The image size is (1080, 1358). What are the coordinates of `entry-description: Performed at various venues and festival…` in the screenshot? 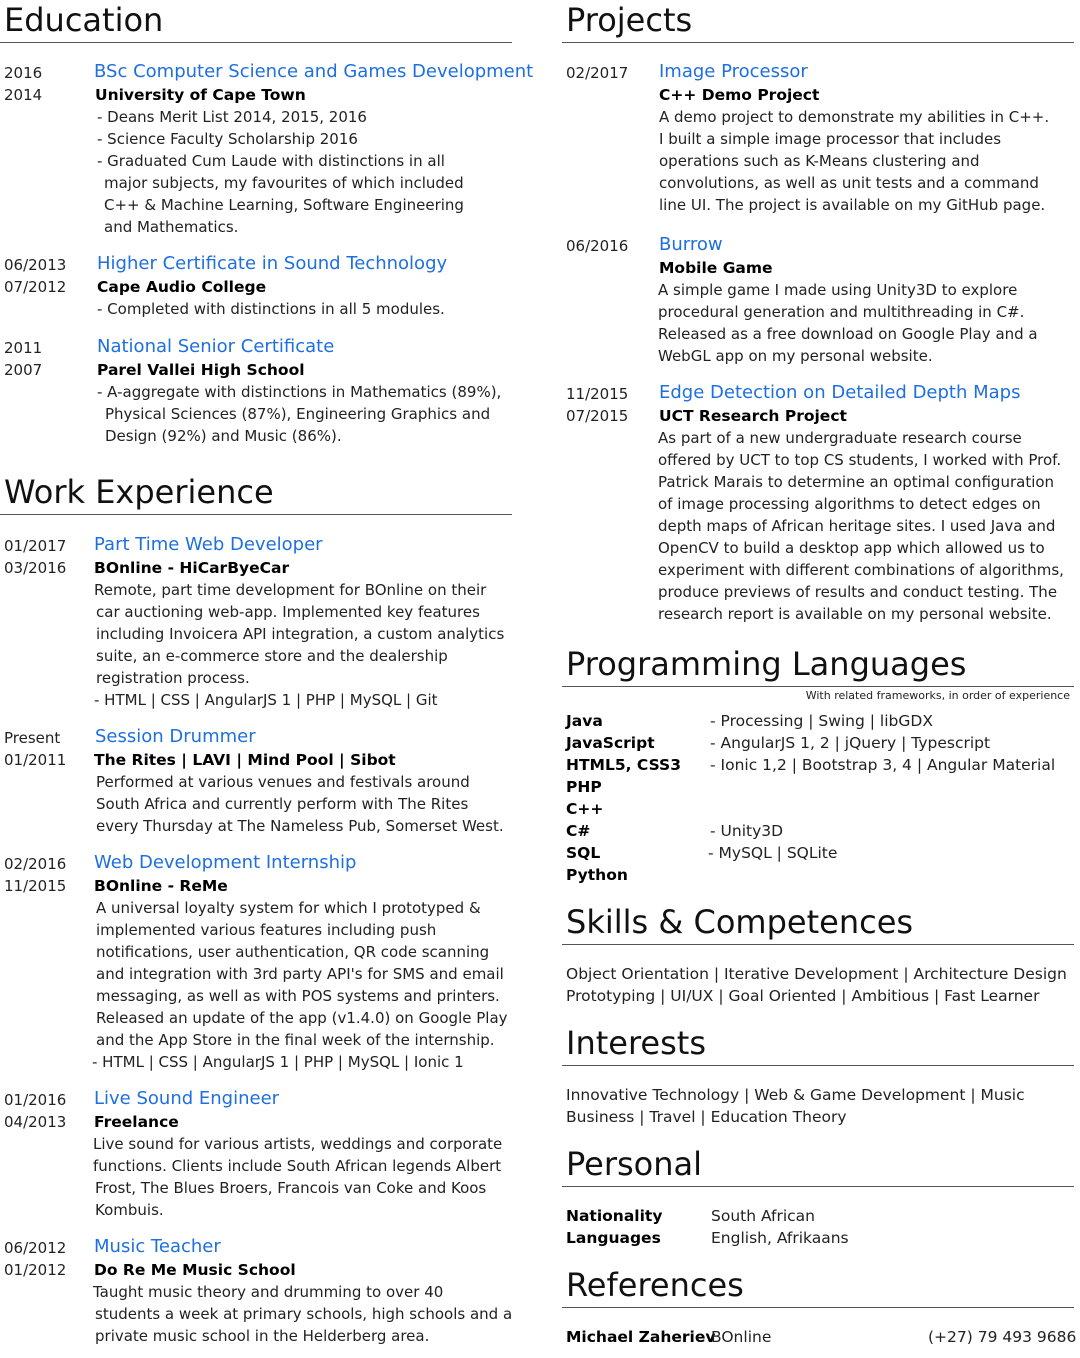 It's located at (299, 804).